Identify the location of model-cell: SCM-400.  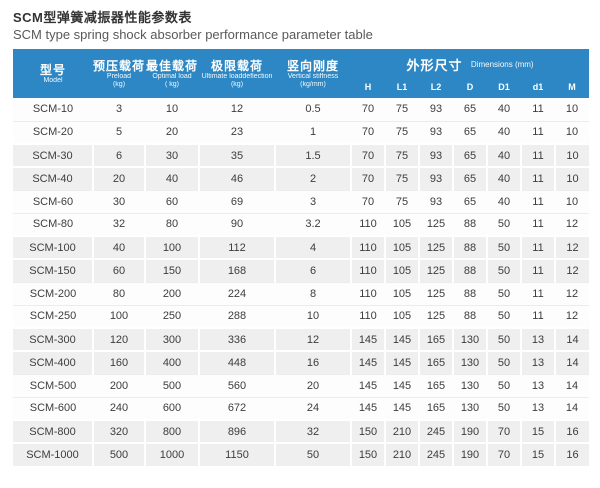
(53, 362).